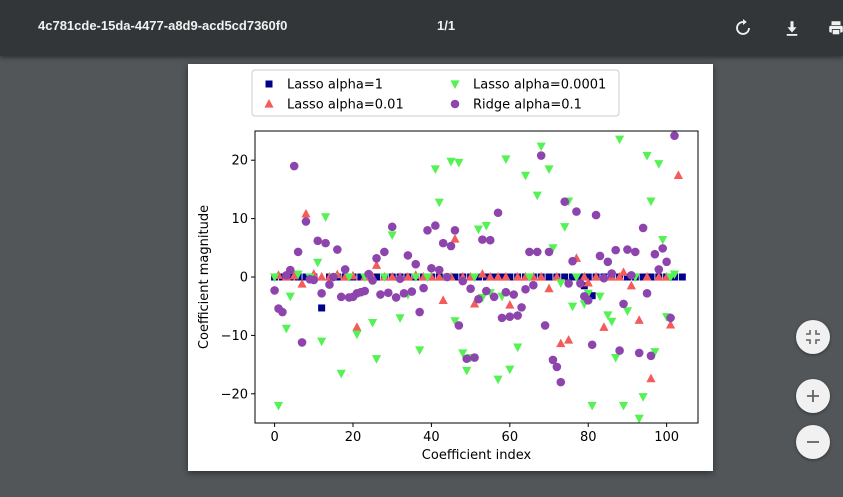  I want to click on zoom-in-button, so click(813, 396).